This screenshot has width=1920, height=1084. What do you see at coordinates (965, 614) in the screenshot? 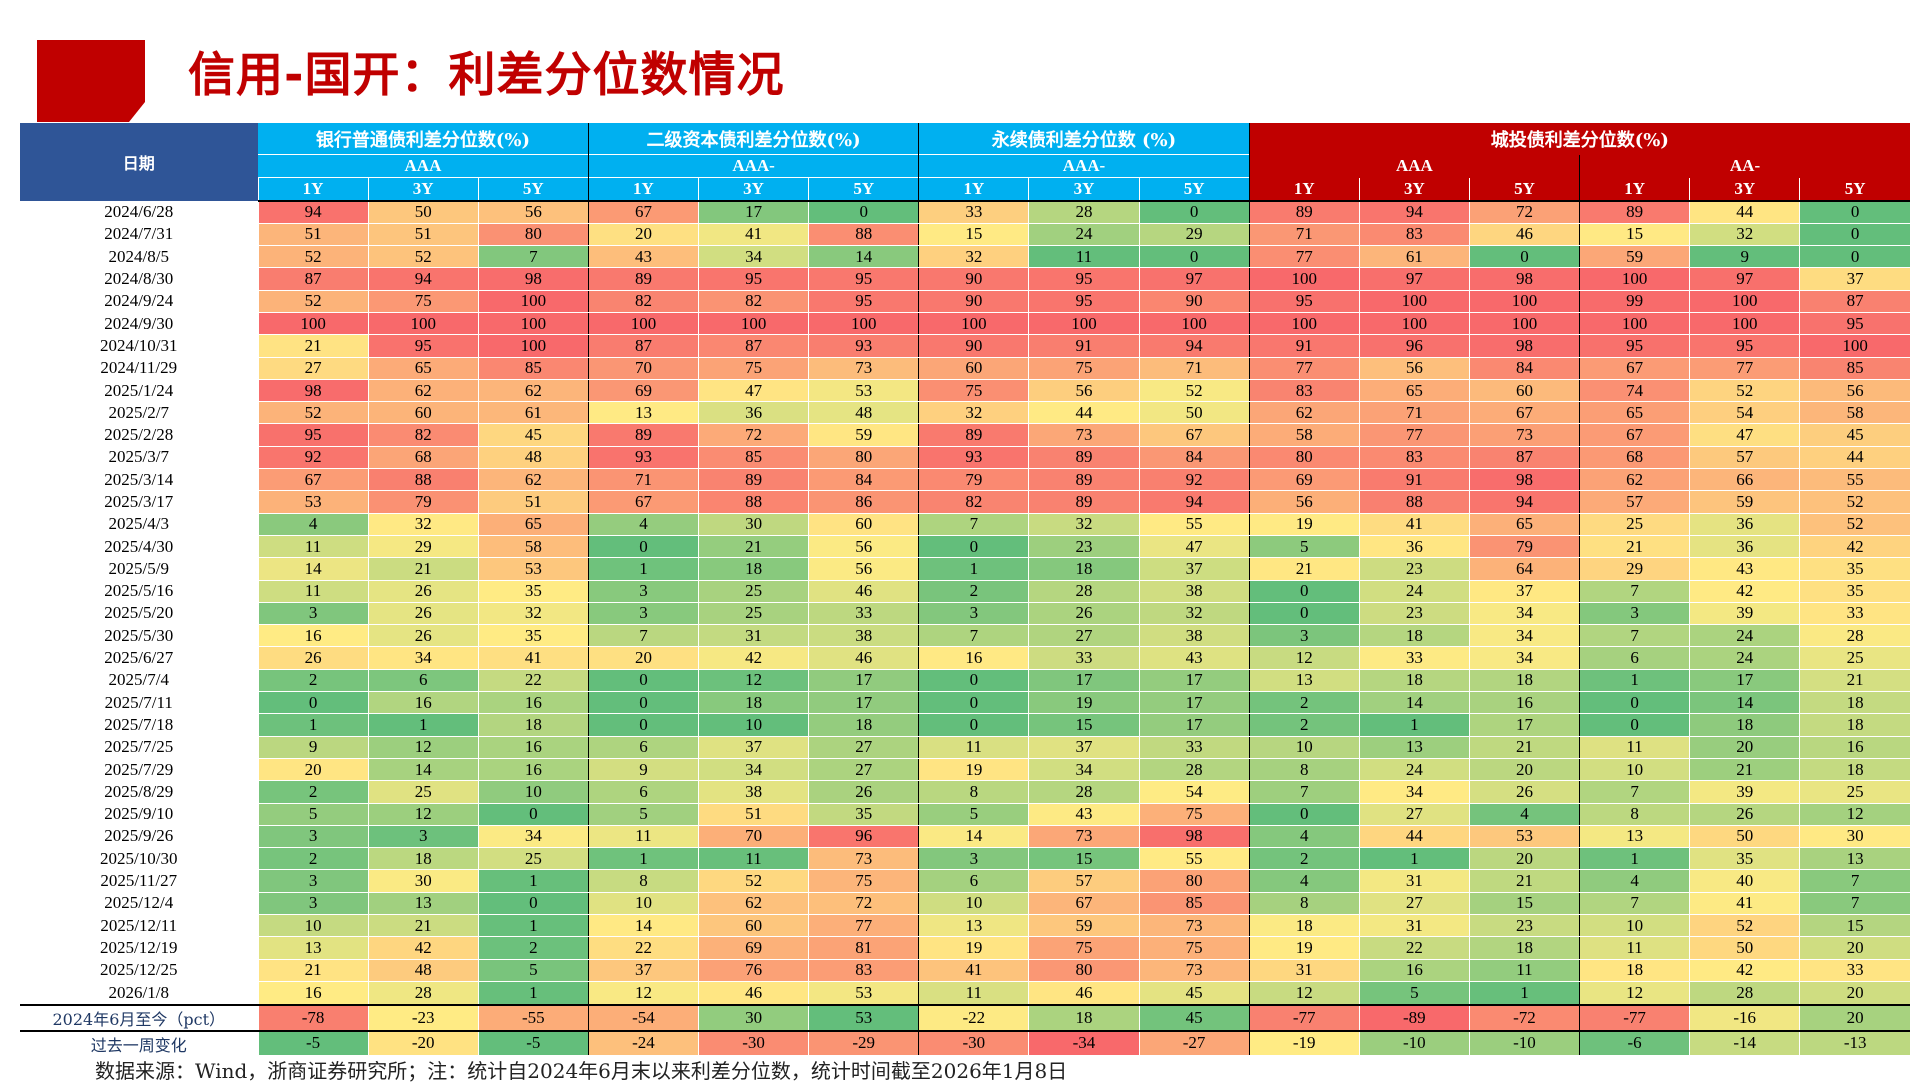
I see `table-row: 2025/5/20 3 26 32 3 25 33 3 26 32 0 23 34 3 39 33` at bounding box center [965, 614].